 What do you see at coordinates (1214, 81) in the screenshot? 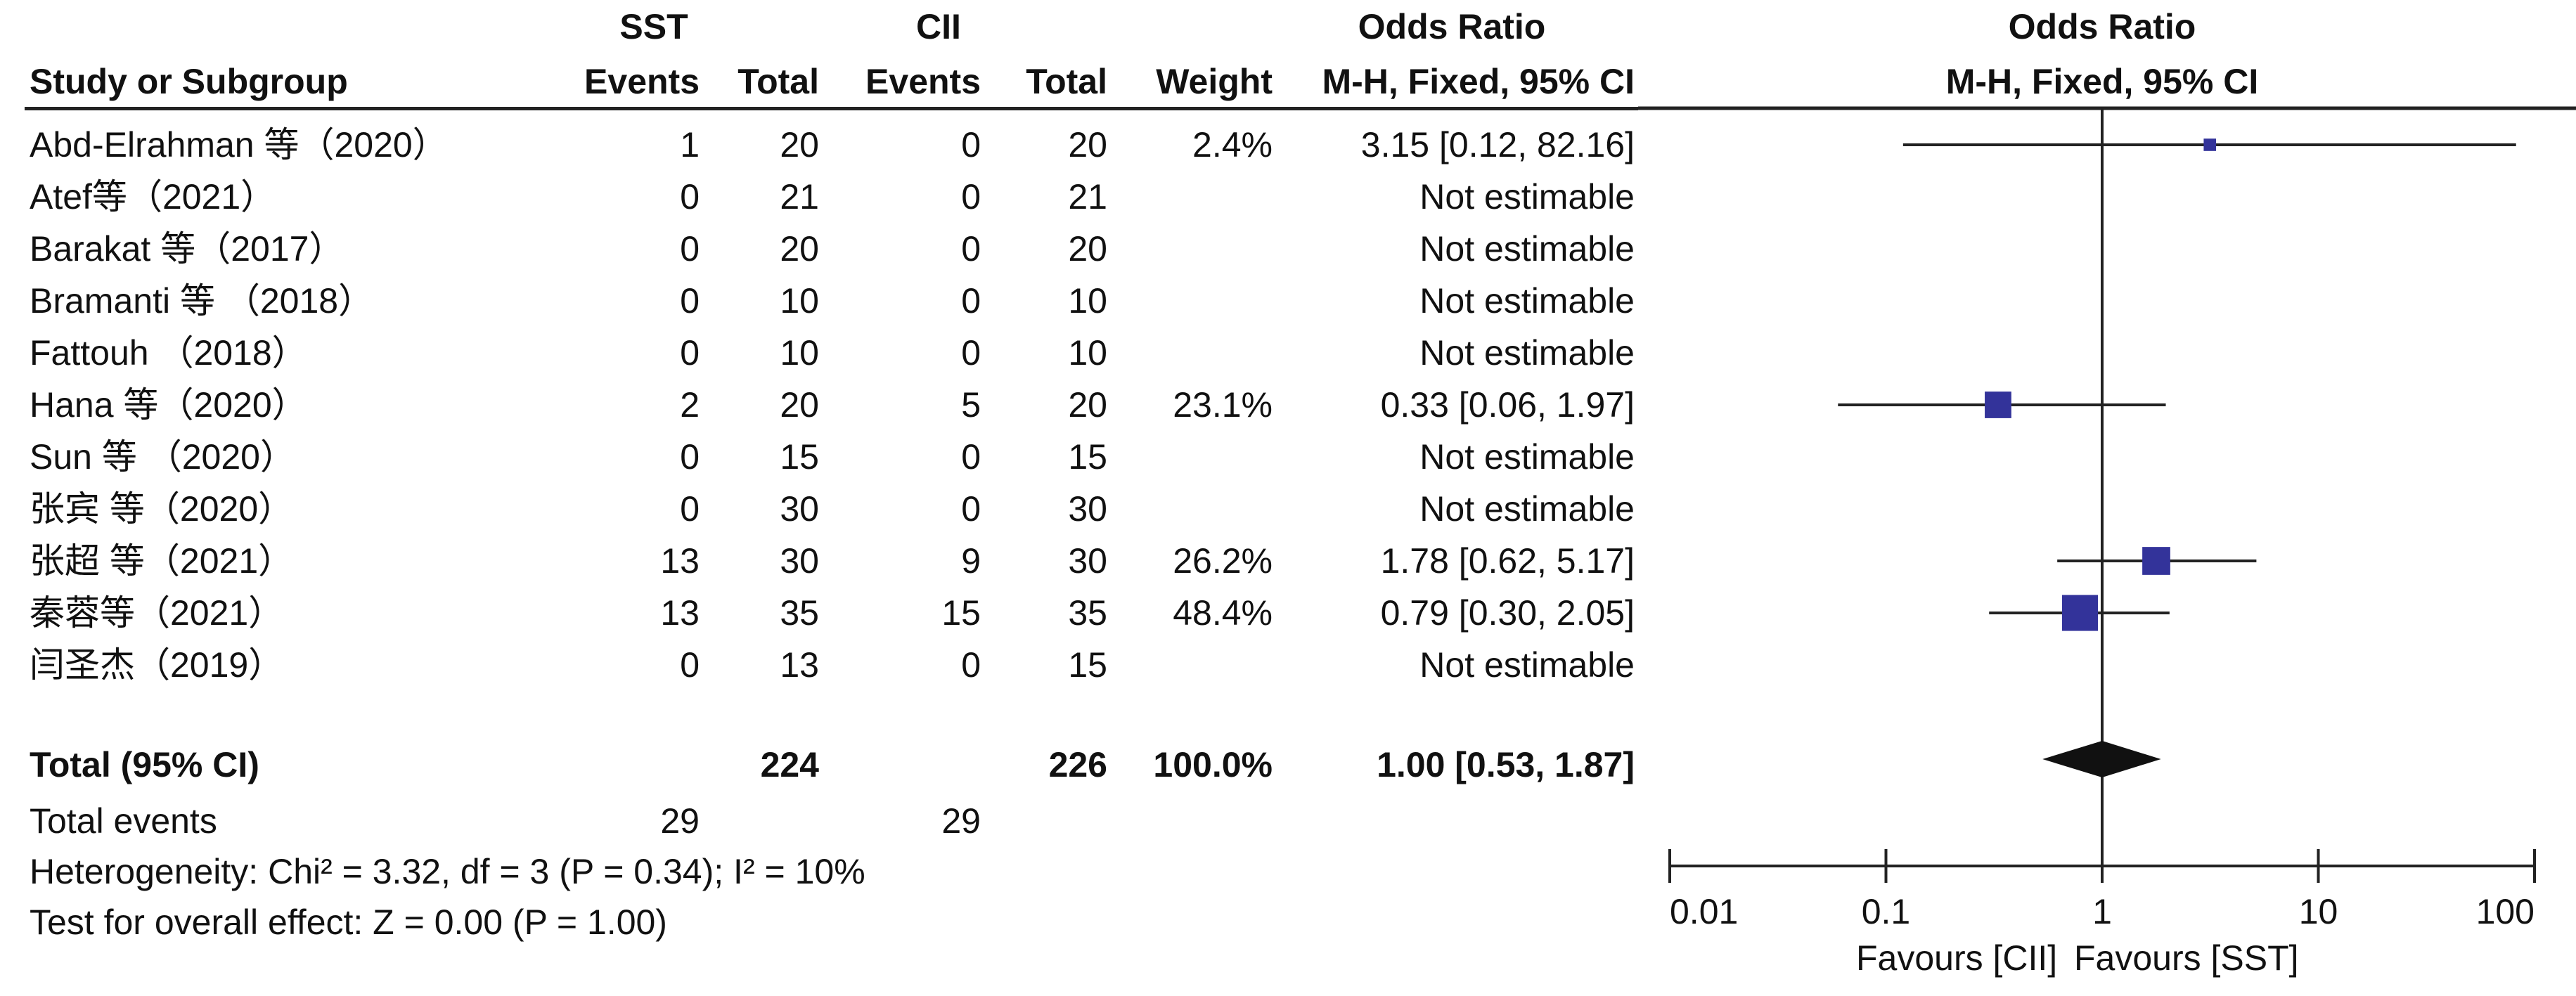
I see `weight-header: Weight` at bounding box center [1214, 81].